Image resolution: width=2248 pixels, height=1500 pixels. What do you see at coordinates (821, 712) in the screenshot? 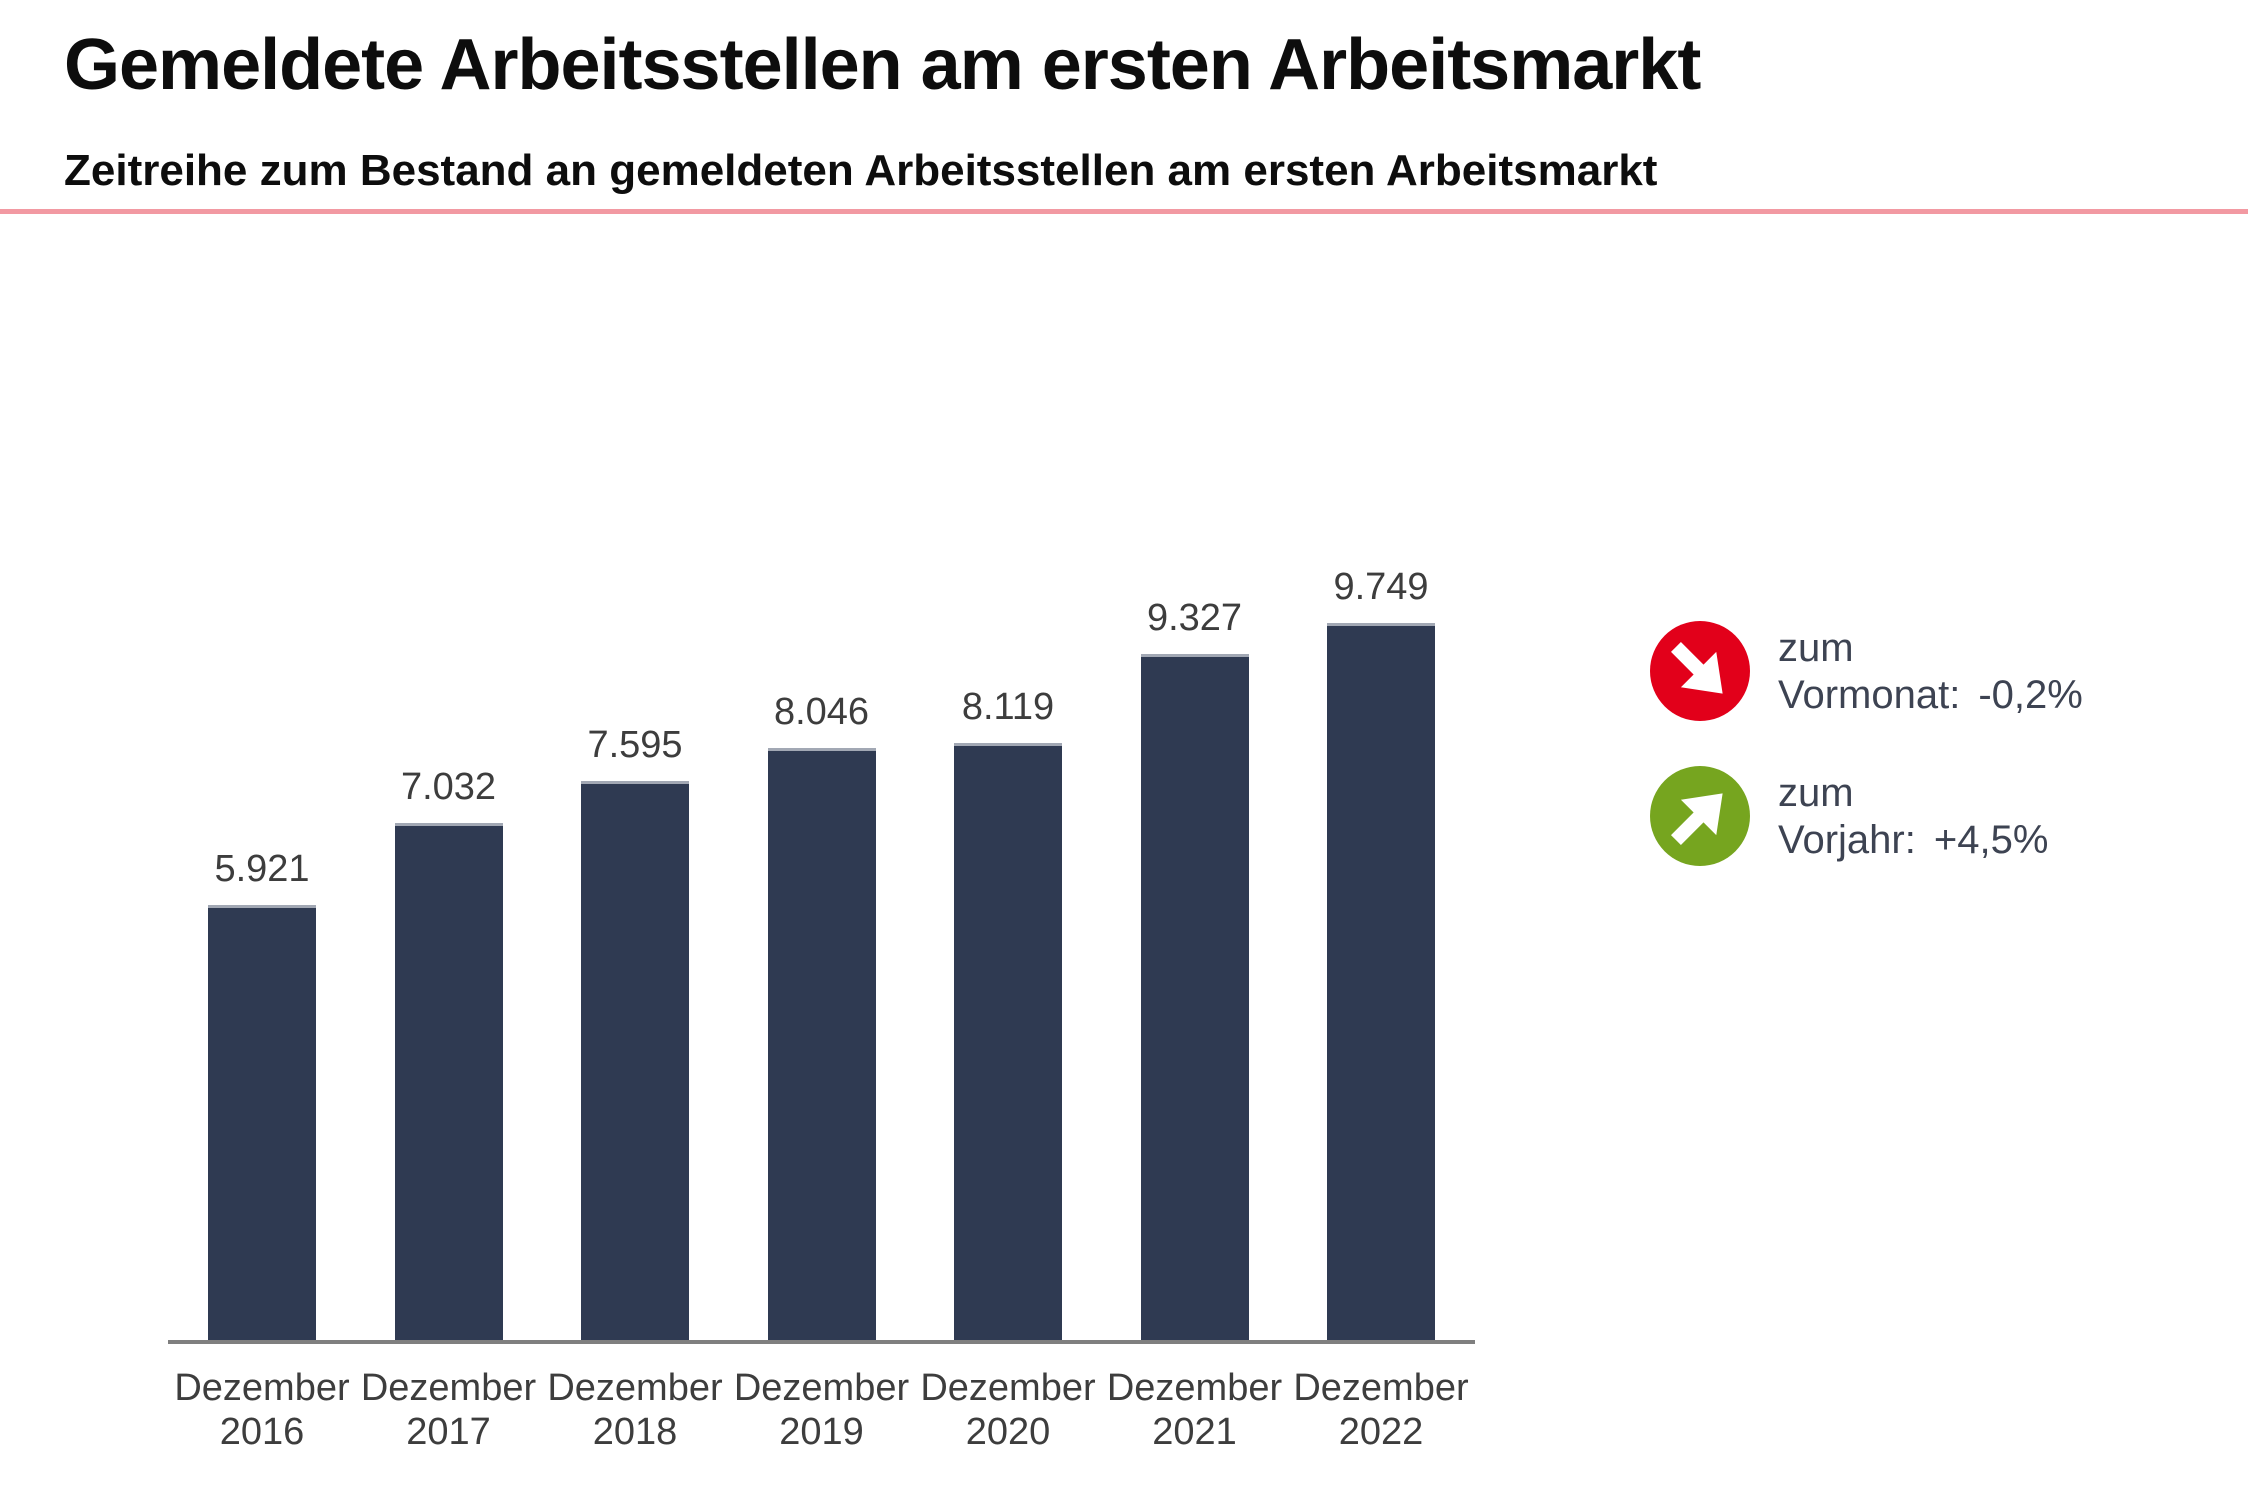
I see `bar-value-label: 8.046` at bounding box center [821, 712].